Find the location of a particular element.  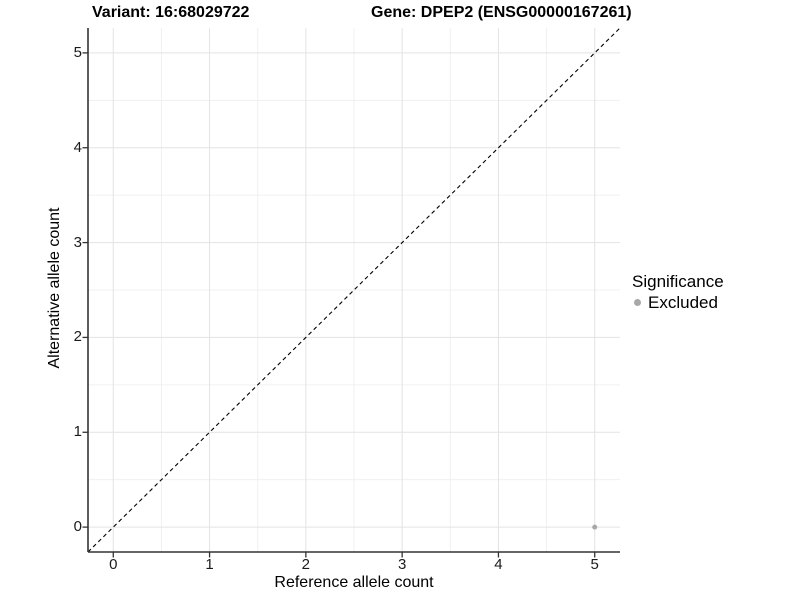

y-tick-label: 1 is located at coordinates (77, 432).